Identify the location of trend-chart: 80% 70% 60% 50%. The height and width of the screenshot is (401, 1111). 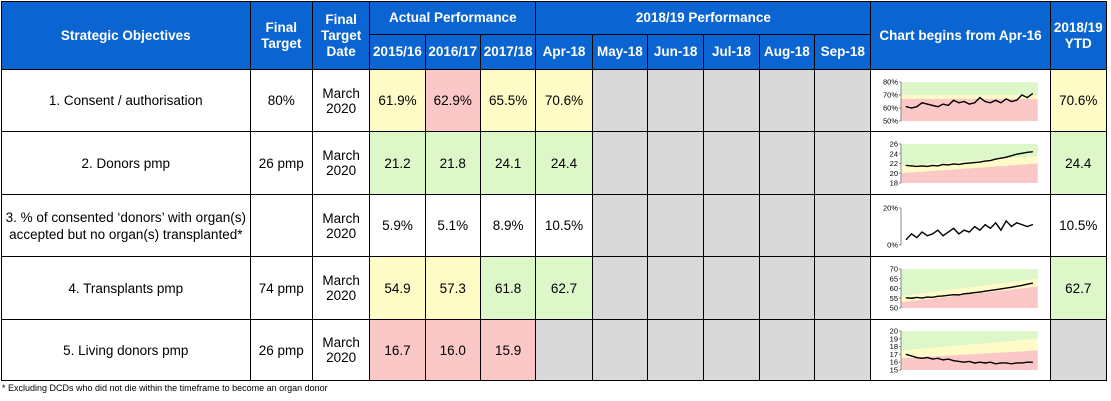
(960, 101).